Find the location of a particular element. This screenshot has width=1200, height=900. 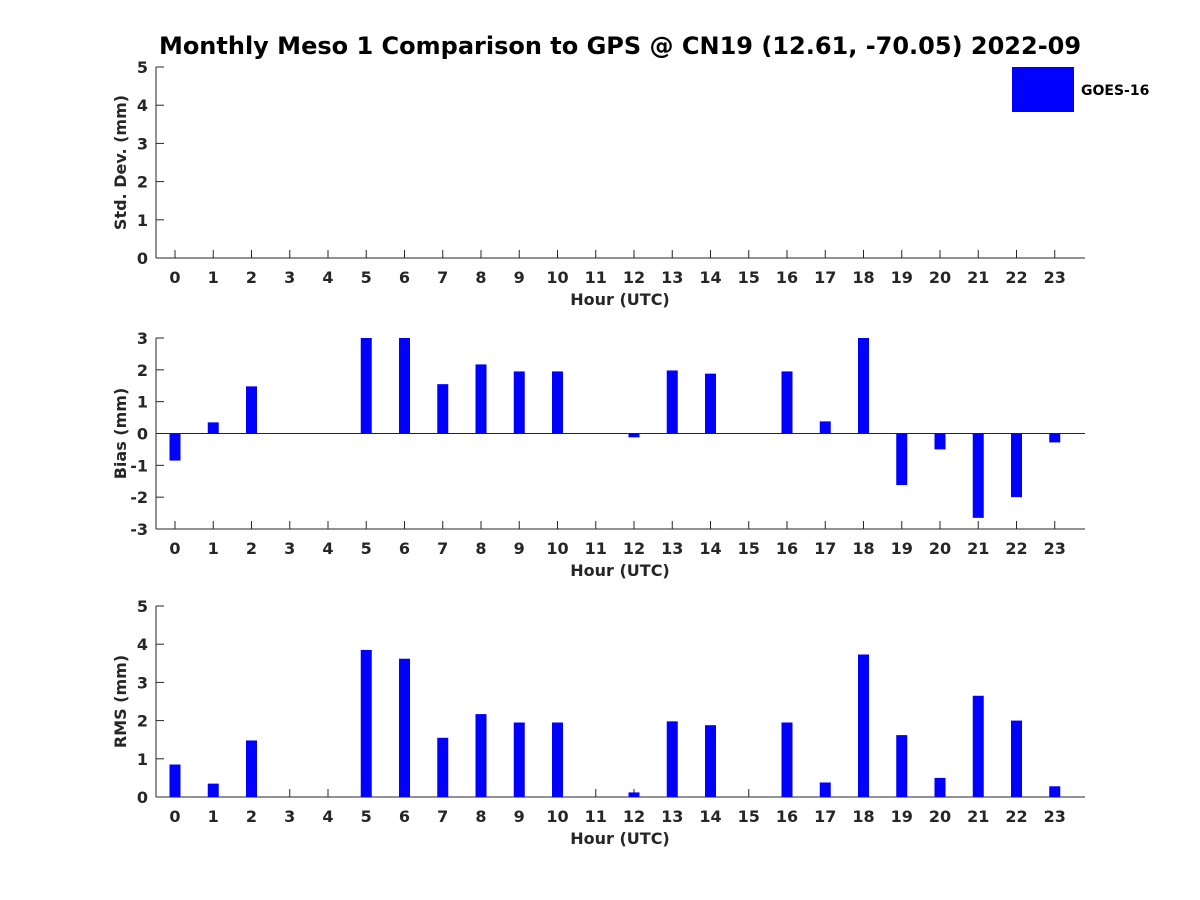

y-tick-label: -3 is located at coordinates (139, 529).